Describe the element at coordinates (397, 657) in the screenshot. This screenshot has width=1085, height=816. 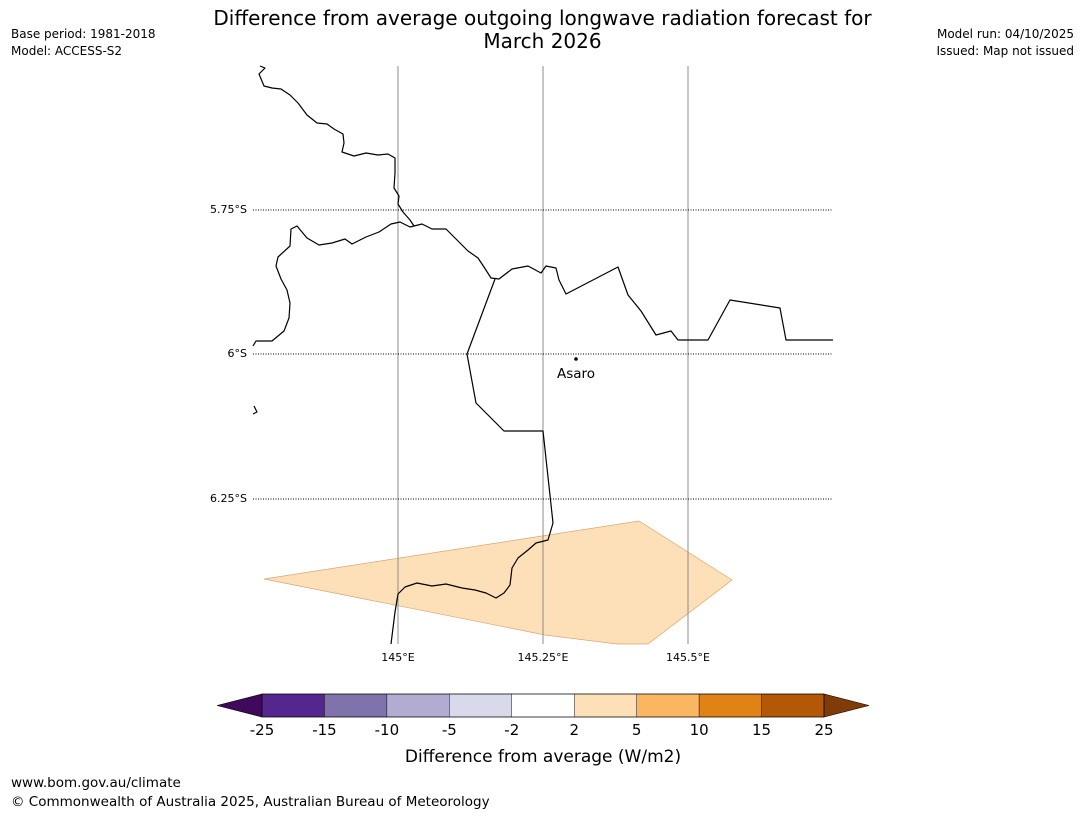
I see `lon-label-145: 145°E` at that location.